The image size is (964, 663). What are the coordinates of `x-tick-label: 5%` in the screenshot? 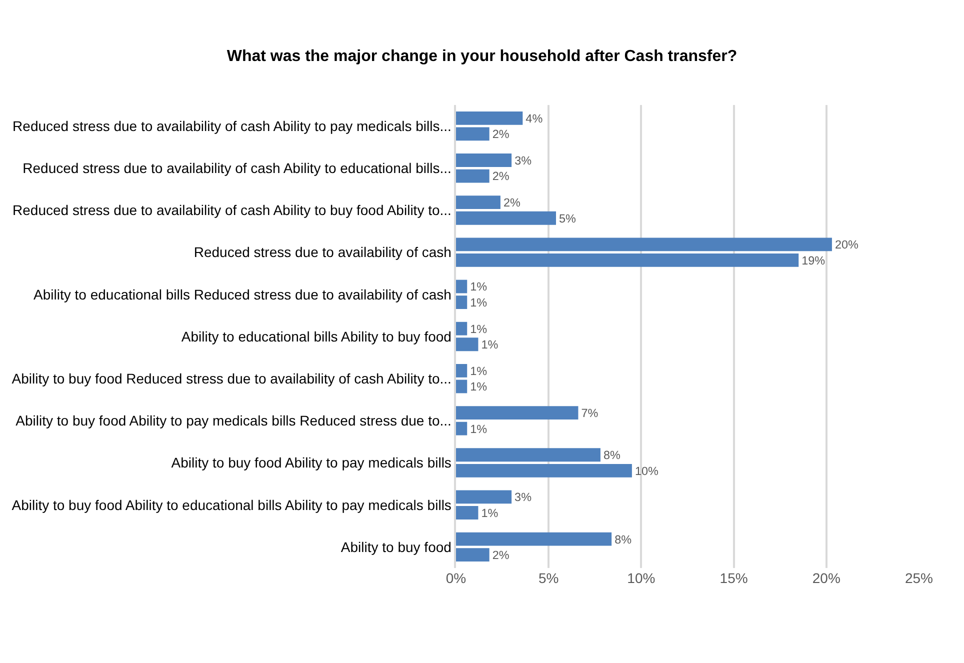 It's located at (548, 578).